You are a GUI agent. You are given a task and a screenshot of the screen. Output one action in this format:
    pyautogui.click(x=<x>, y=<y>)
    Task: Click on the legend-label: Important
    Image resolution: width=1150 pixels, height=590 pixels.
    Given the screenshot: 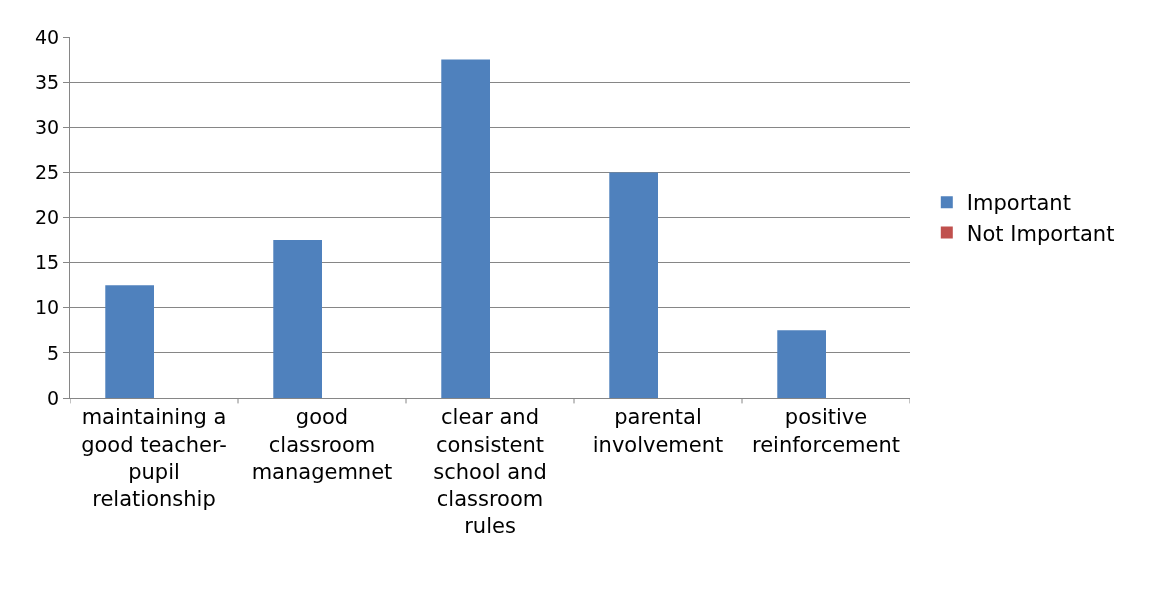 What is the action you would take?
    pyautogui.click(x=1018, y=203)
    